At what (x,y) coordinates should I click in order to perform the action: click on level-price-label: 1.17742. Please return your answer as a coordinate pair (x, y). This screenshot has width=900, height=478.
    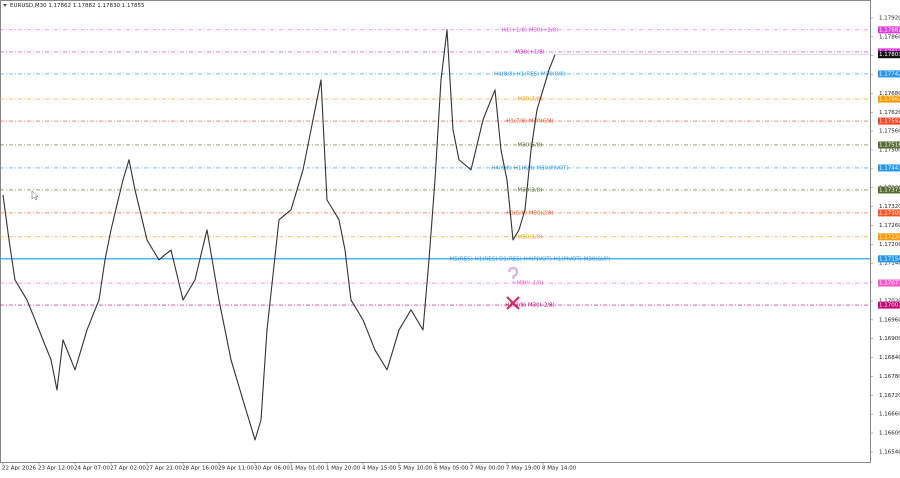
    Looking at the image, I should click on (889, 74).